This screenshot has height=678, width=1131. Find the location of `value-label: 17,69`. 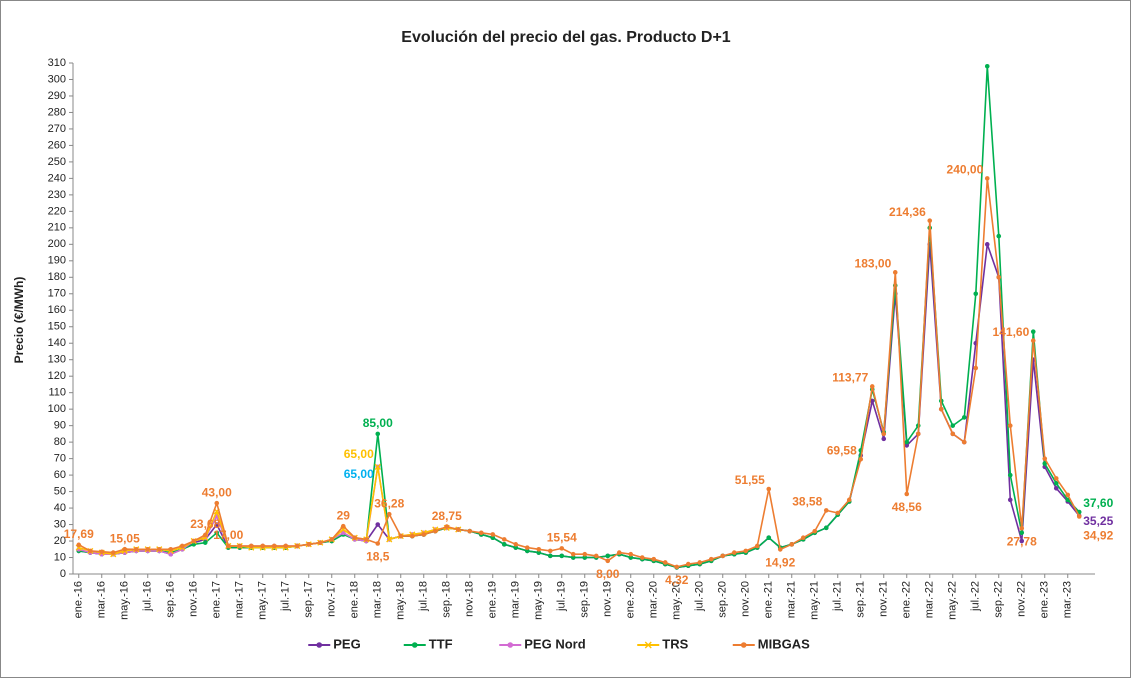

value-label: 17,69 is located at coordinates (79, 534).